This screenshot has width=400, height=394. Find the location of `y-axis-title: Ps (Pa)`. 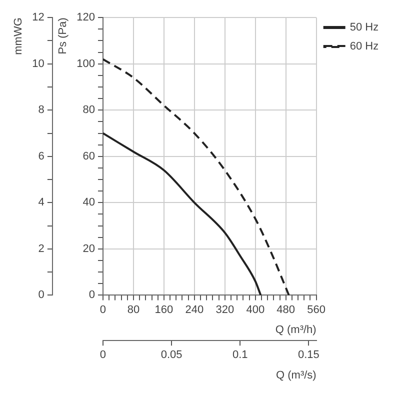

y-axis-title: Ps (Pa) is located at coordinates (63, 36).